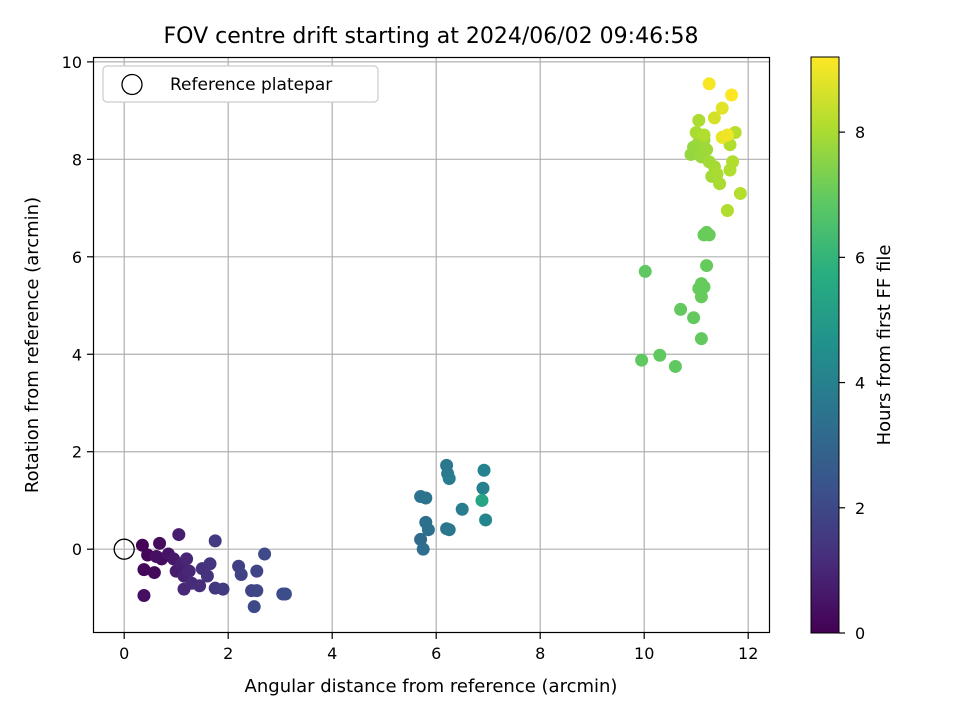 The height and width of the screenshot is (720, 960). I want to click on legend-label: Reference platepar, so click(251, 85).